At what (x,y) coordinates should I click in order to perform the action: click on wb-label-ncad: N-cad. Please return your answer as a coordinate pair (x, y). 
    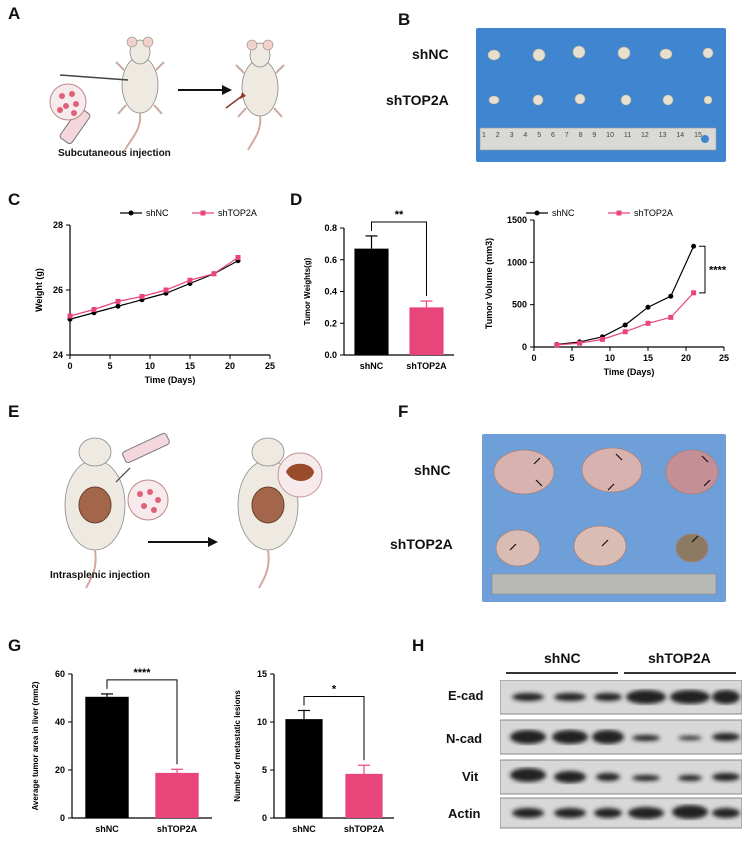
    Looking at the image, I should click on (464, 738).